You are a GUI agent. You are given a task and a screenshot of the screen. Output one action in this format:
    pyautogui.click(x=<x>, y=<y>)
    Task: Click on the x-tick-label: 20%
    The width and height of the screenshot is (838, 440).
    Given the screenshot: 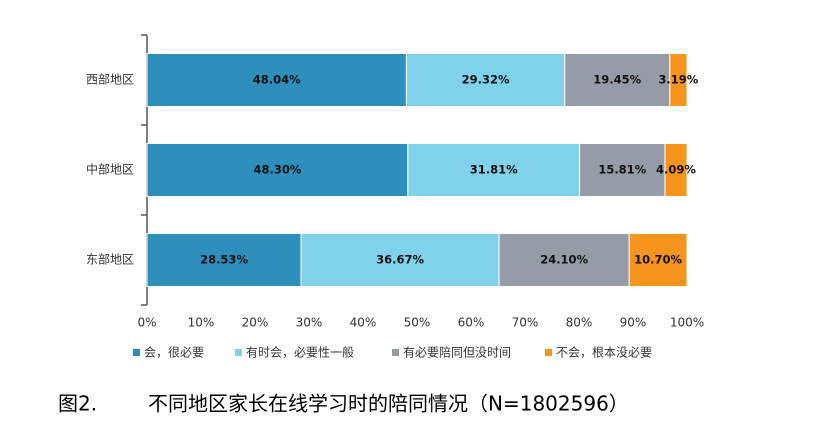 What is the action you would take?
    pyautogui.click(x=255, y=323)
    